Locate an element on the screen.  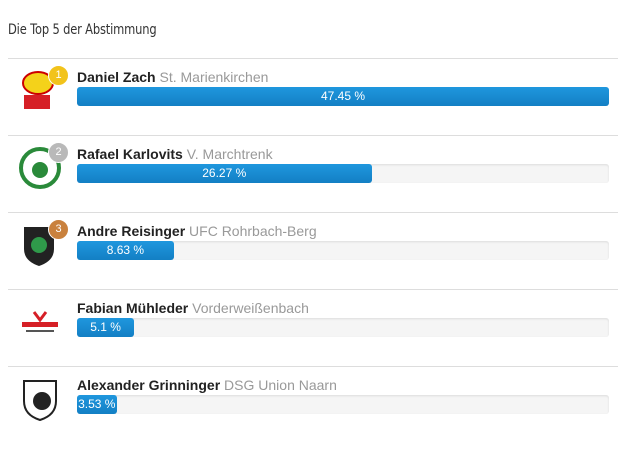
club-name: St. Marienkirchen is located at coordinates (214, 77).